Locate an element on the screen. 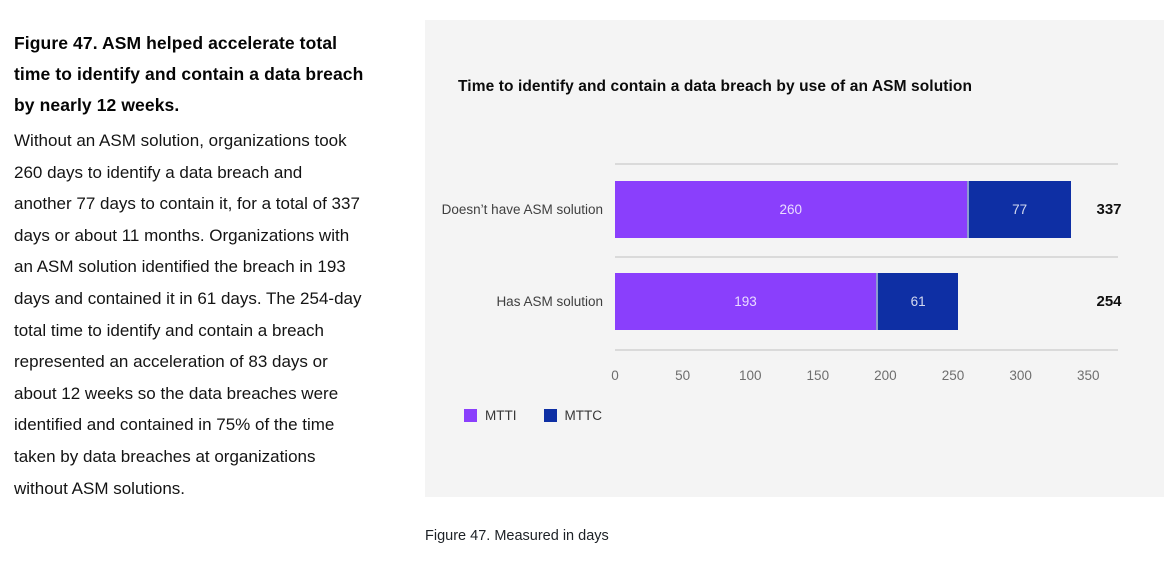 The height and width of the screenshot is (584, 1176). bar-total-label: 337 is located at coordinates (1109, 209).